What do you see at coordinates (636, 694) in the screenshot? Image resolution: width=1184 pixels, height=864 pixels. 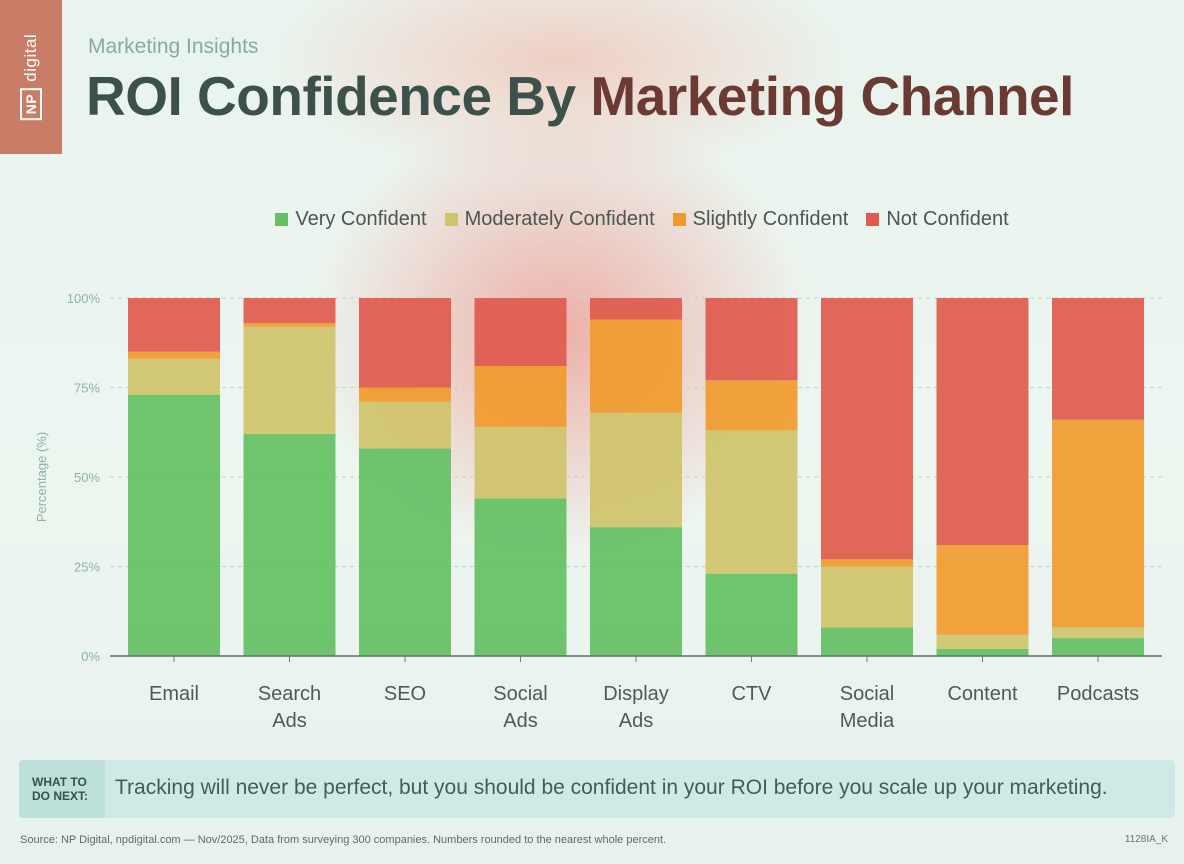 I see `x-tick-label: Display` at bounding box center [636, 694].